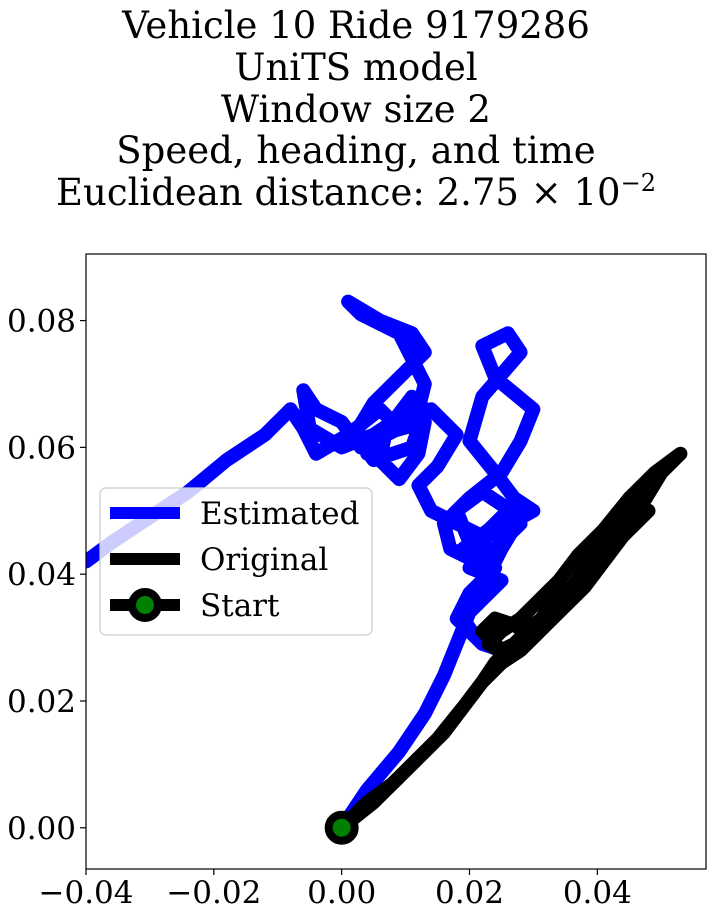  Describe the element at coordinates (145, 605) in the screenshot. I see `legend-start-marker` at that location.